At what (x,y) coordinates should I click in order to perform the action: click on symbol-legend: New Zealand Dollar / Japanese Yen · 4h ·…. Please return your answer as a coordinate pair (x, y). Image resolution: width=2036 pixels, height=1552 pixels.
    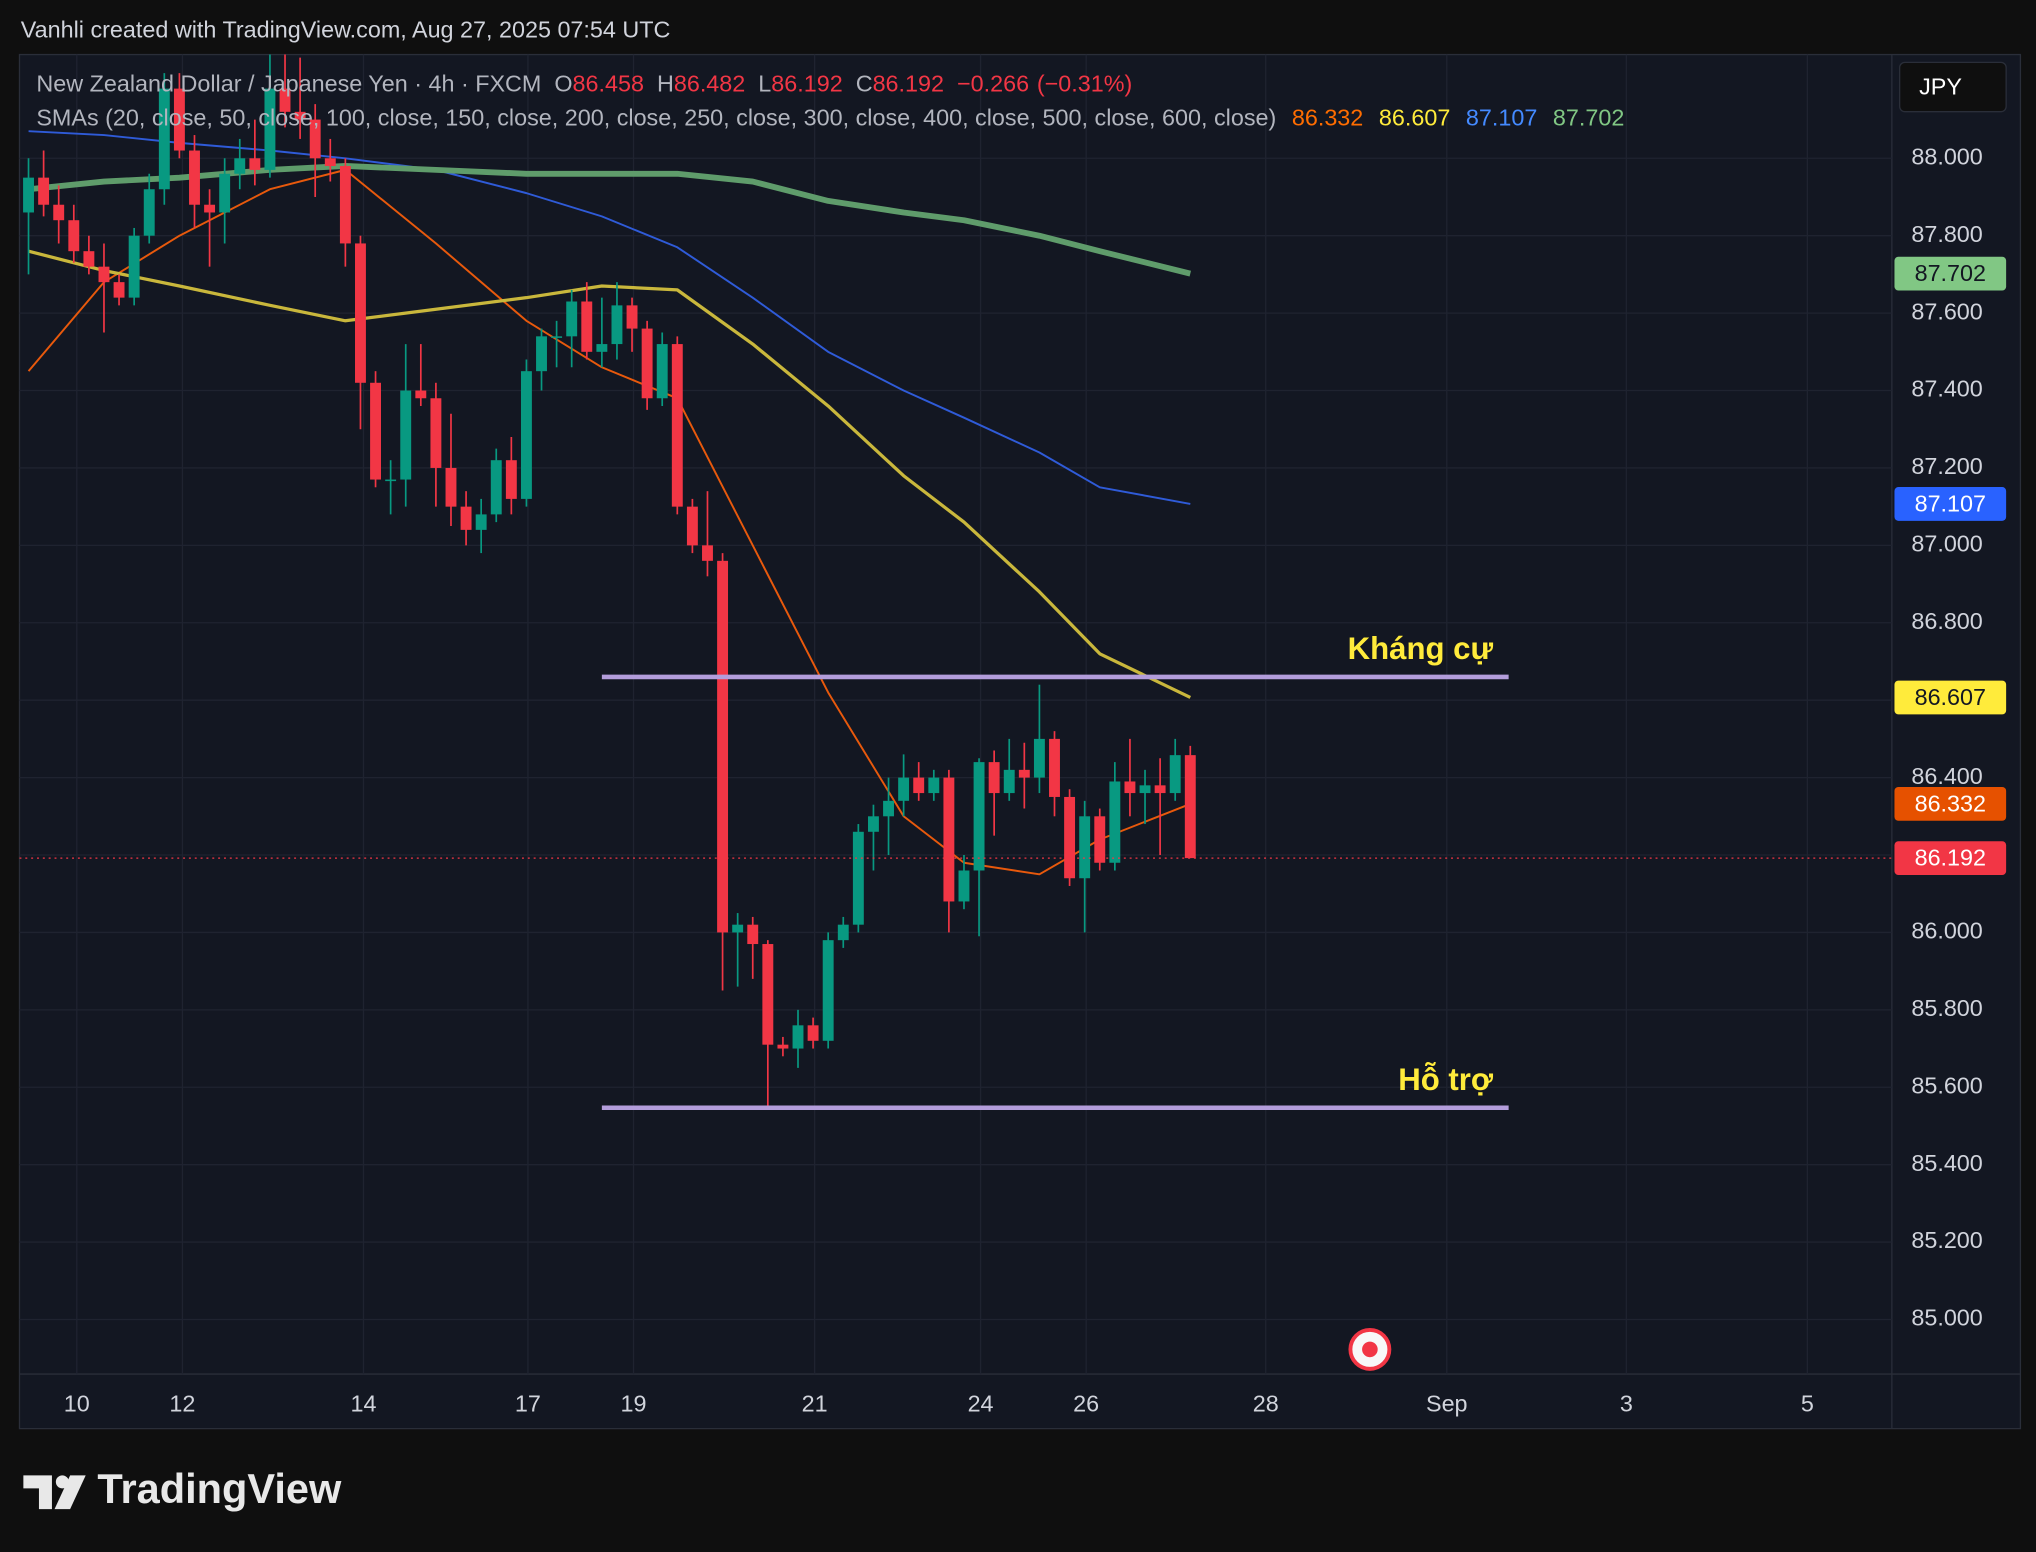
    Looking at the image, I should click on (584, 84).